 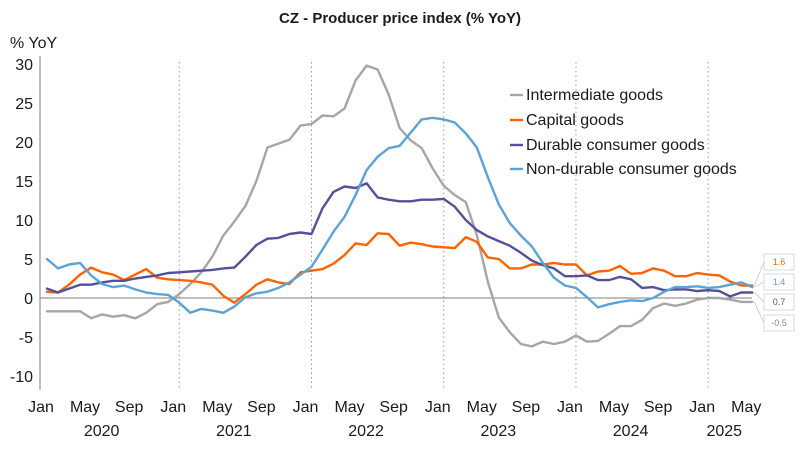 What do you see at coordinates (21, 377) in the screenshot?
I see `y-tick-label: -10` at bounding box center [21, 377].